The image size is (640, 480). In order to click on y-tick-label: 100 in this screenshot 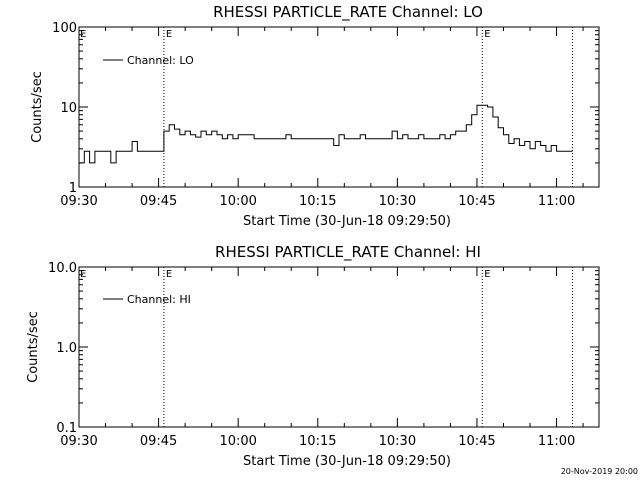, I will do `click(64, 28)`.